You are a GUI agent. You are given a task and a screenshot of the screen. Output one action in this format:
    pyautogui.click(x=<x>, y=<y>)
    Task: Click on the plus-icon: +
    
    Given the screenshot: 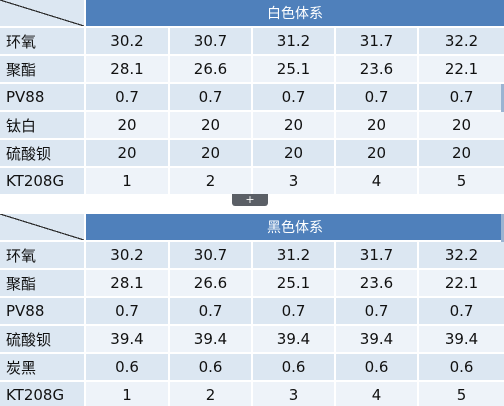 What is the action you would take?
    pyautogui.click(x=250, y=199)
    